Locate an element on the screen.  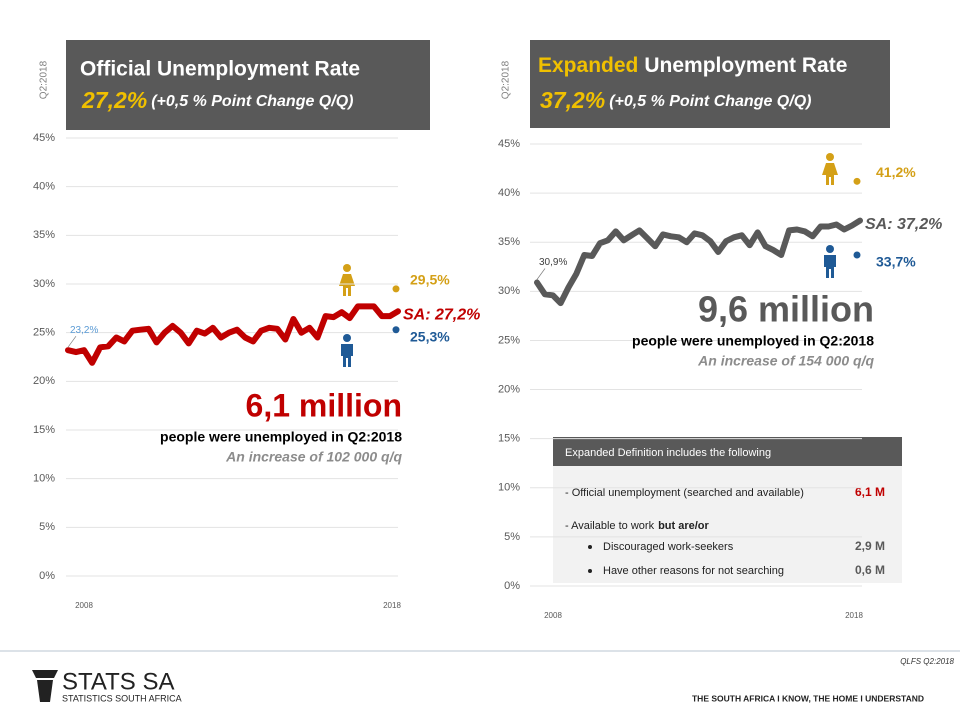
chart-title: Official Unemployment Rate is located at coordinates (220, 69).